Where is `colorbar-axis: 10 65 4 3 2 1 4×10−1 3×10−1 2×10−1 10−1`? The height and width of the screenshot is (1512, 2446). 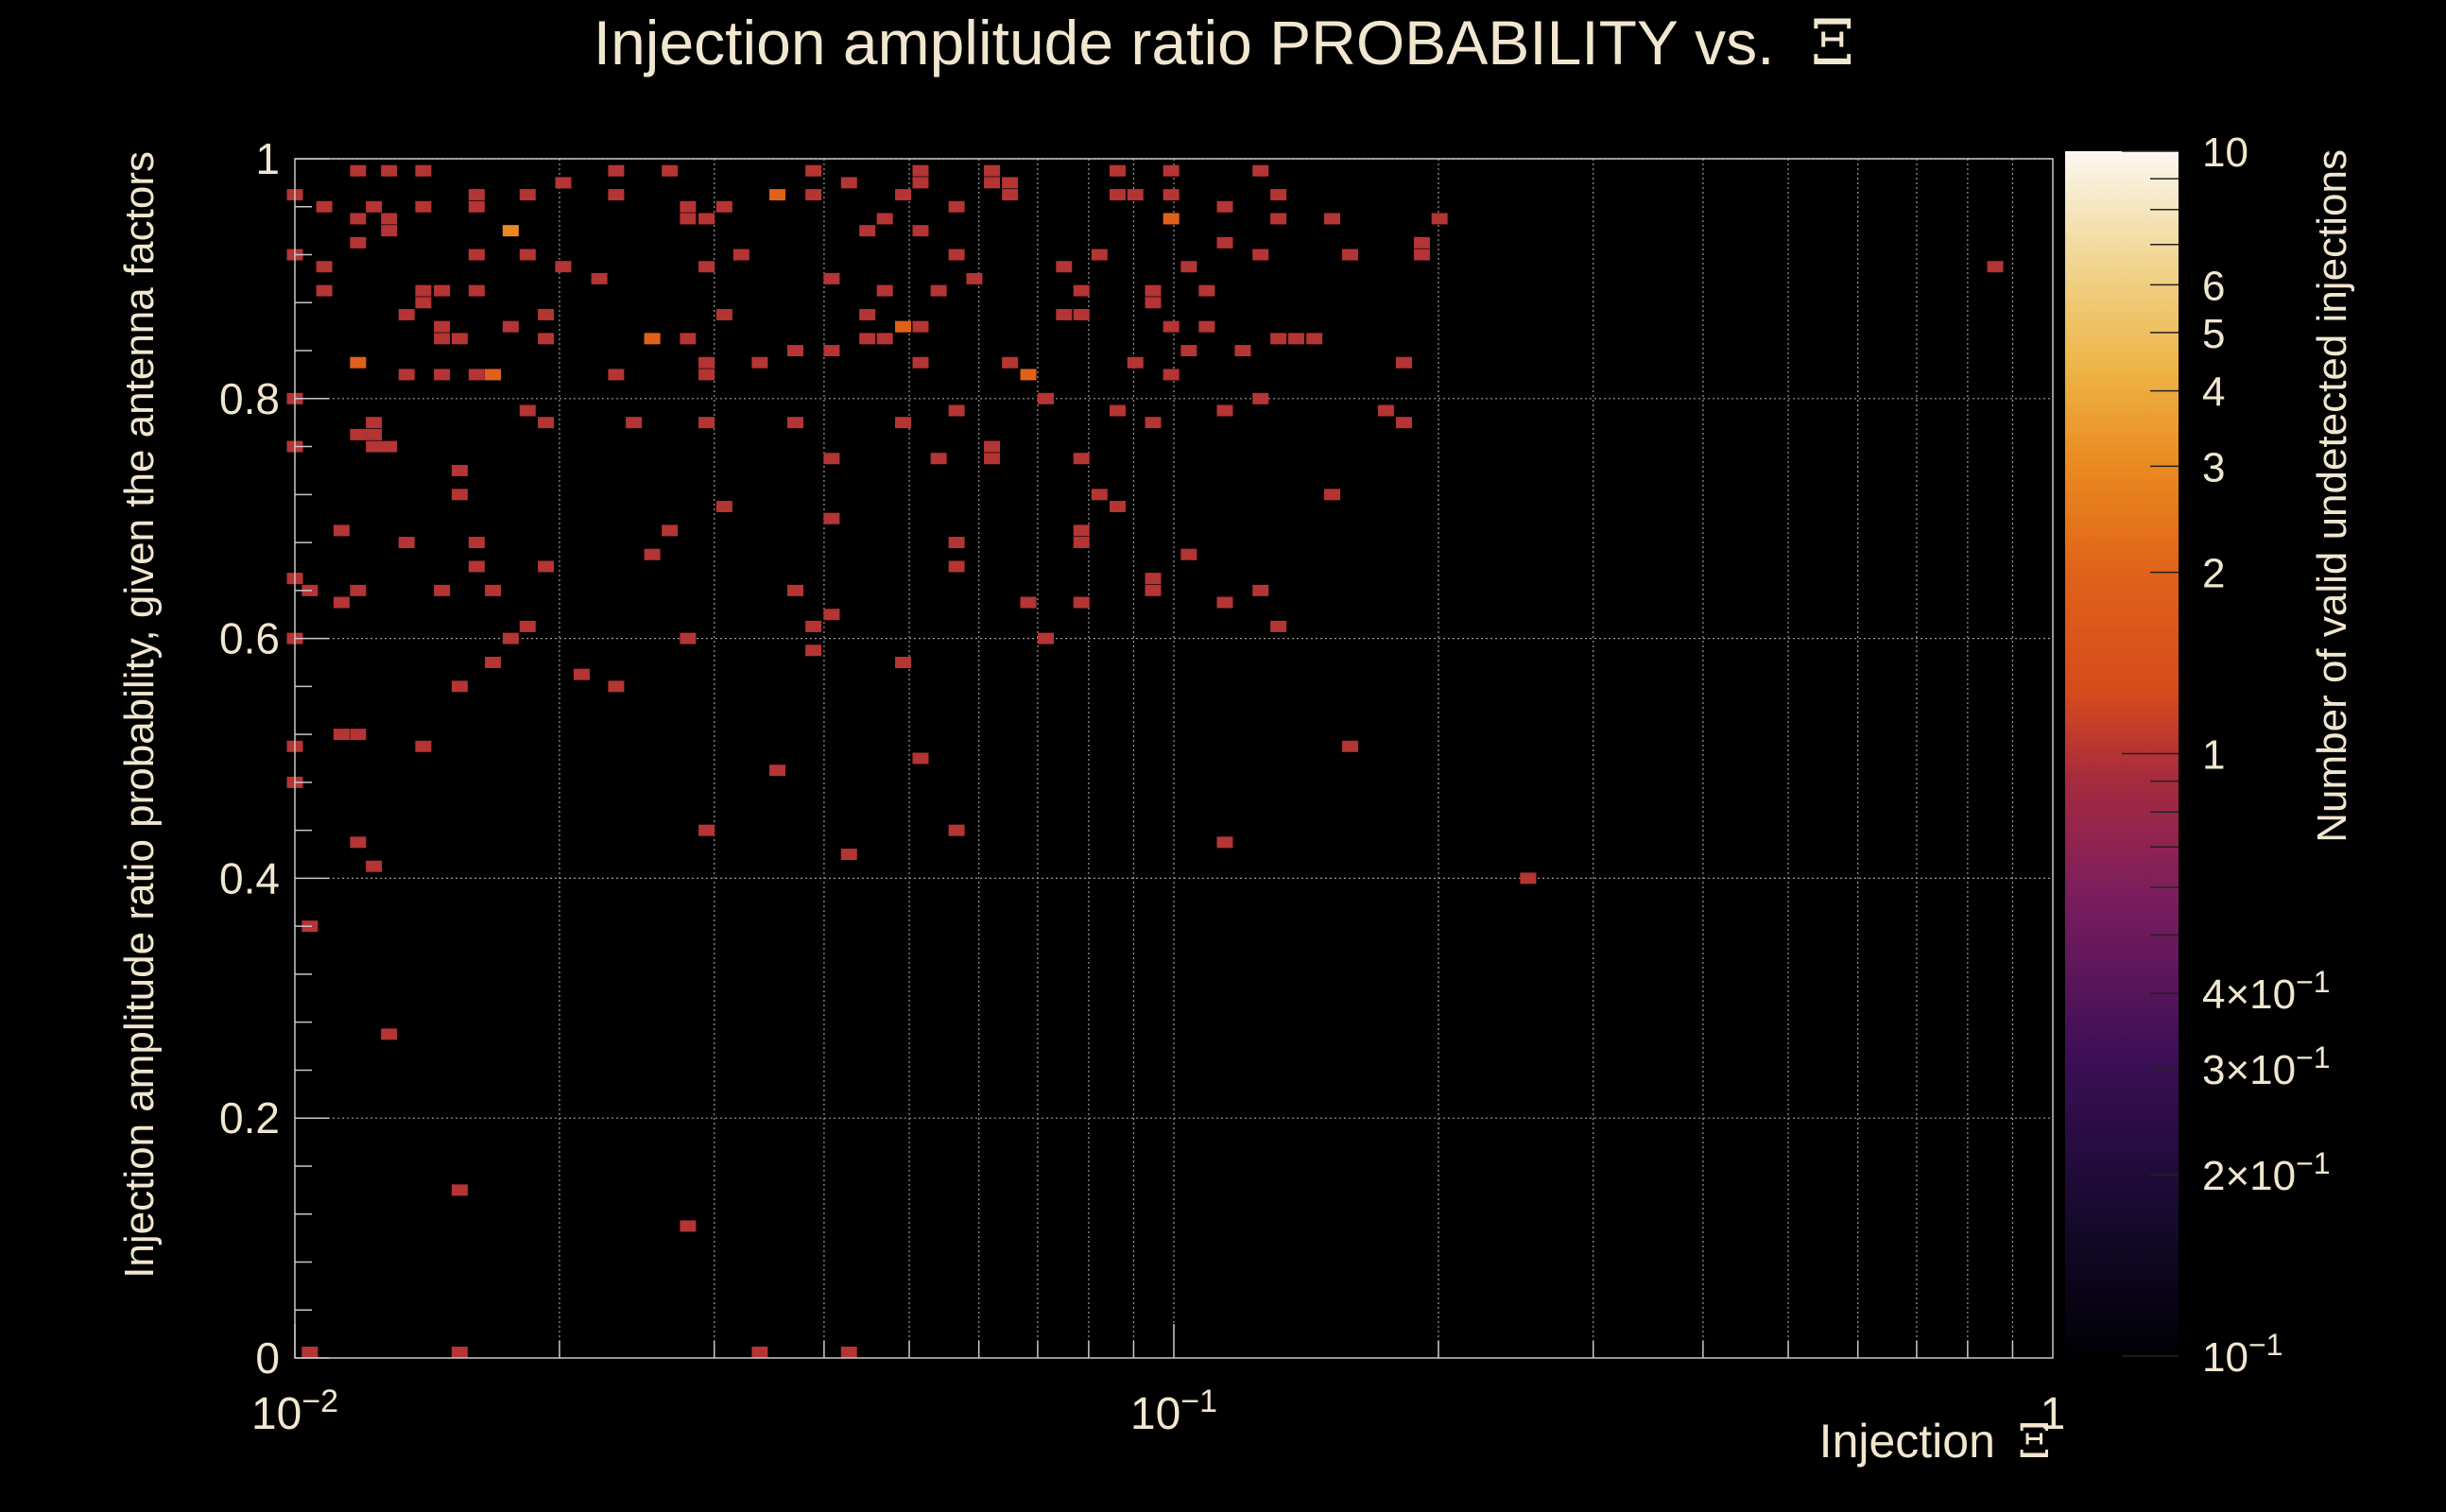 colorbar-axis: 10 65 4 3 2 1 4×10−1 3×10−1 2×10−1 10−1 is located at coordinates (2226, 755).